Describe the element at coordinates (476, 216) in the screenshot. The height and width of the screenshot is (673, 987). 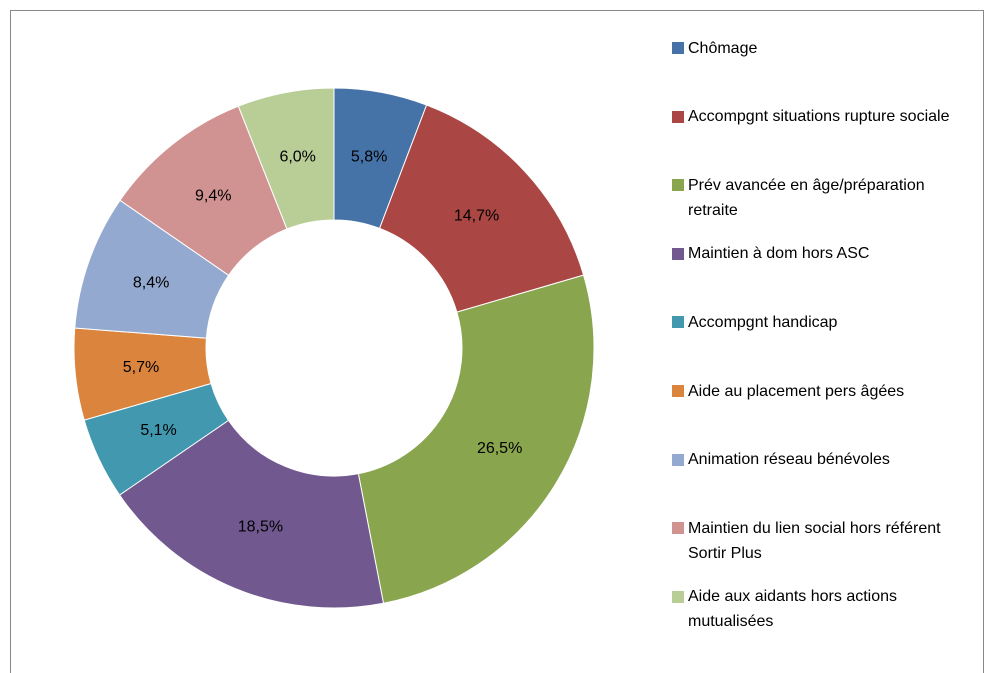
I see `data-label: 14,7%` at that location.